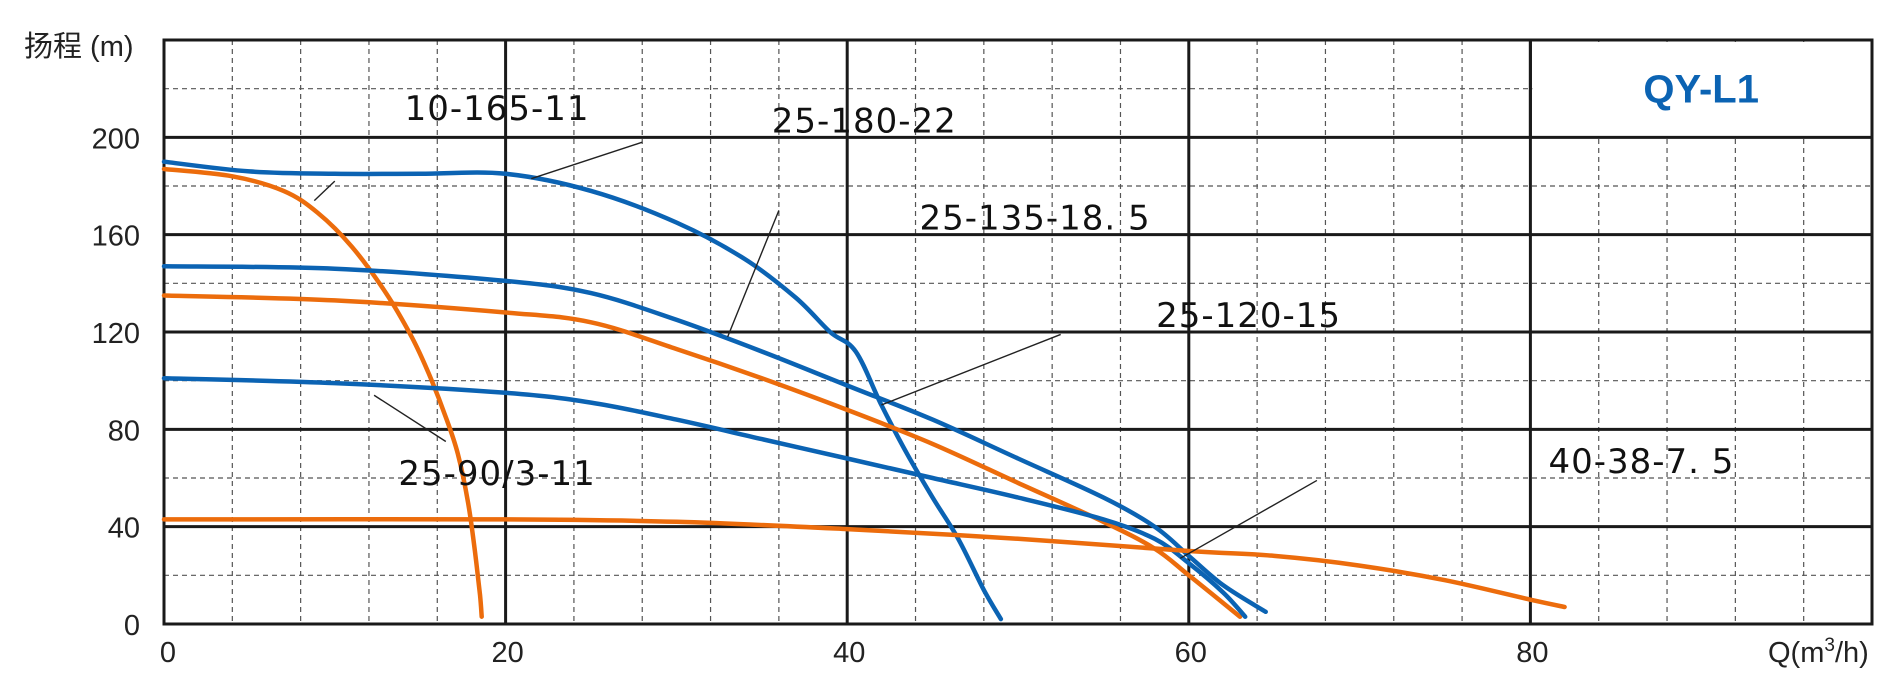 This screenshot has height=700, width=1900. Describe the element at coordinates (1248, 316) in the screenshot. I see `series-label-4: 25-120-15` at that location.